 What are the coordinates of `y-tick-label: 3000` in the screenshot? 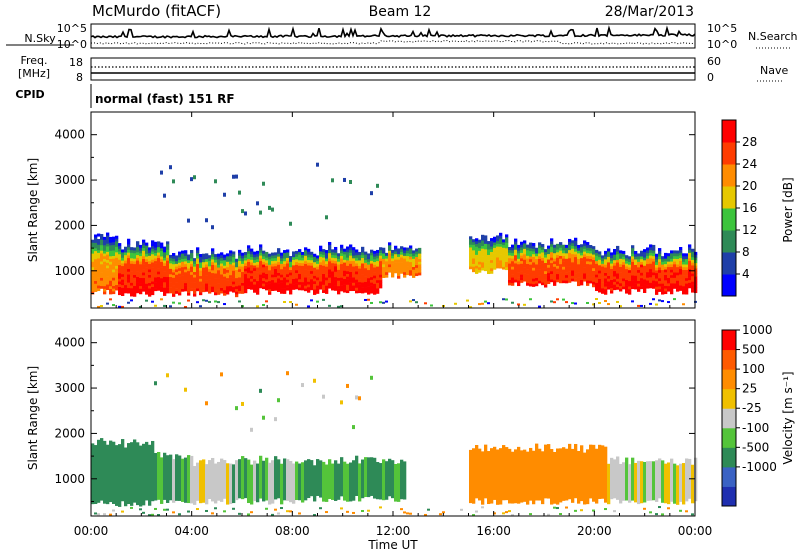 It's located at (69, 388).